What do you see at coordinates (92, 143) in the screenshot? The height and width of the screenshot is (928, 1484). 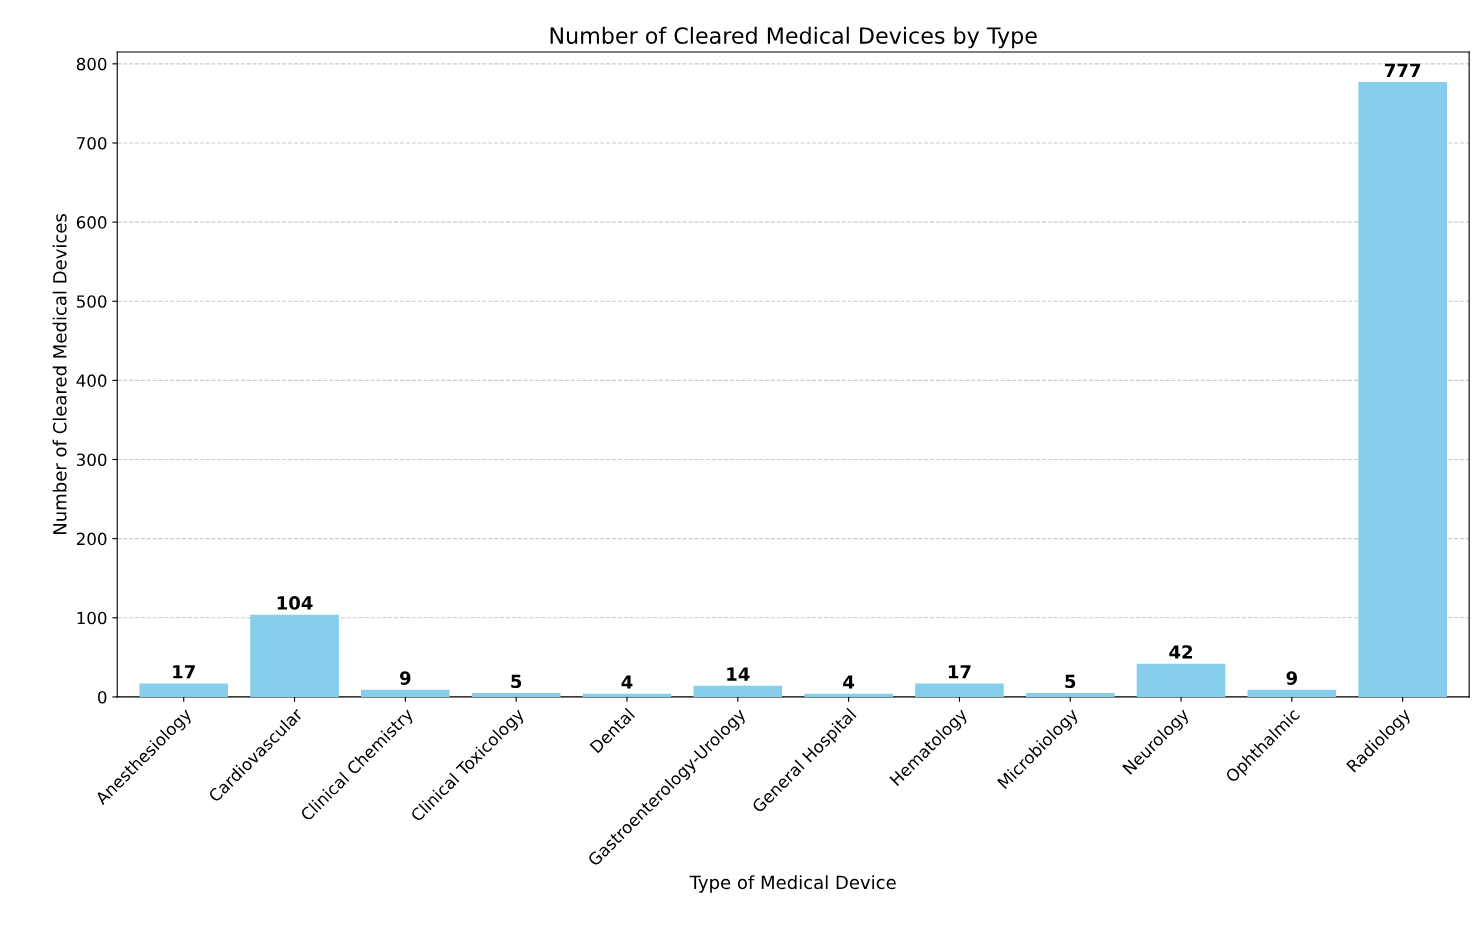 I see `y-tick-label: 700` at bounding box center [92, 143].